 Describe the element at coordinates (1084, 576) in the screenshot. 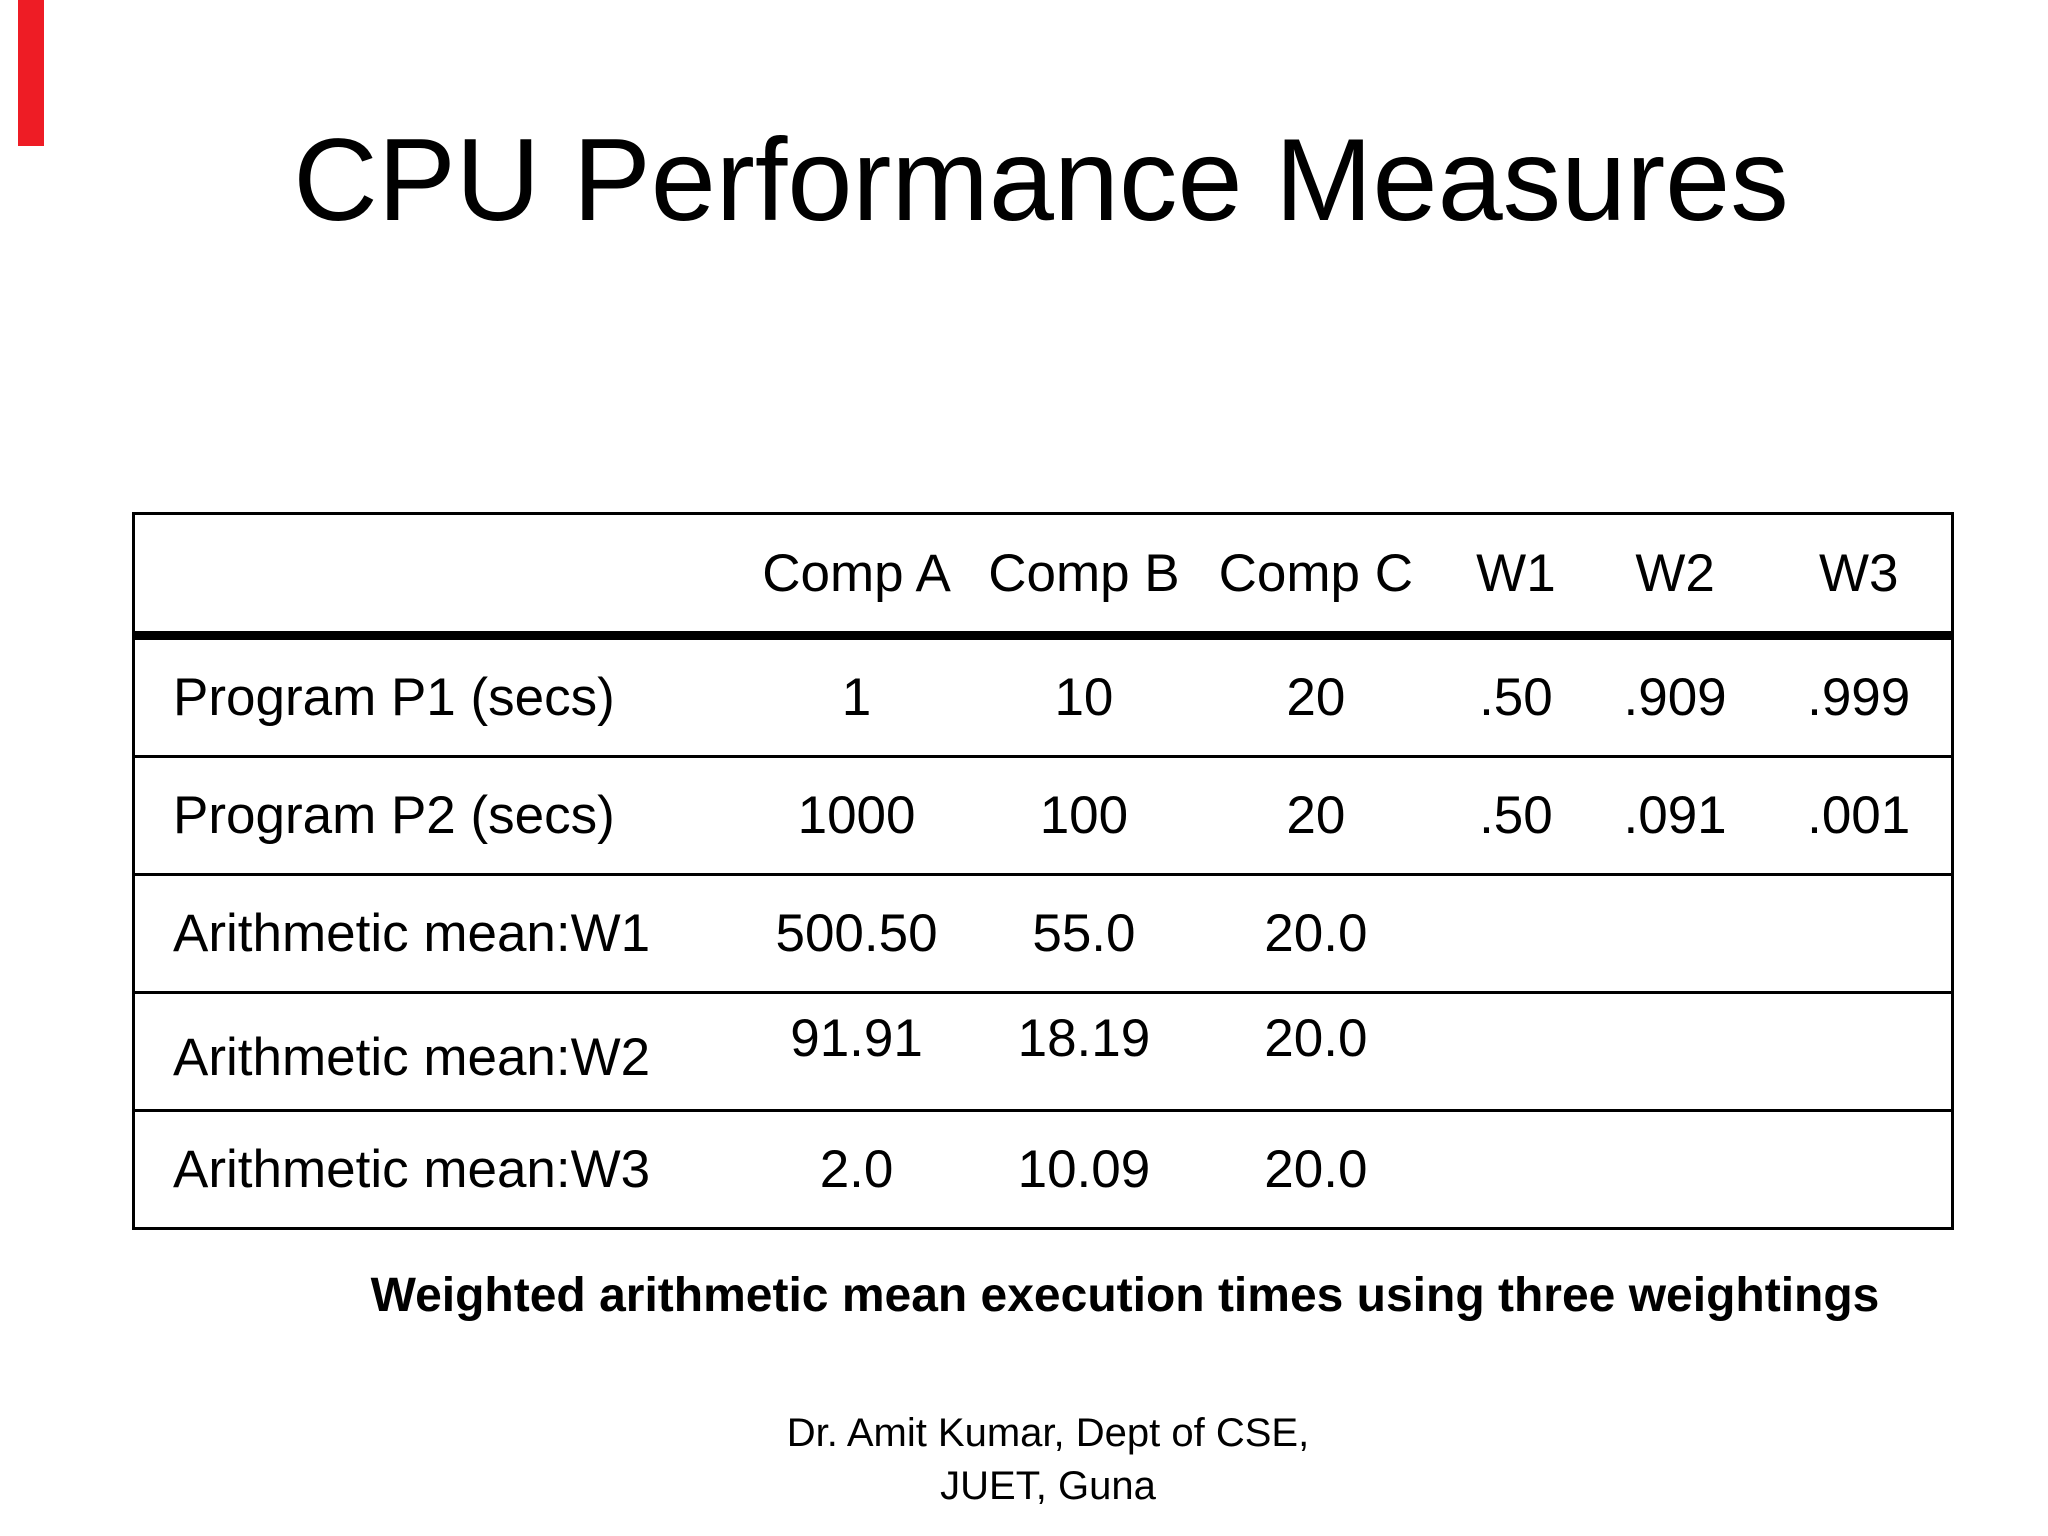

I see `column-header-comp-b: Comp B` at that location.